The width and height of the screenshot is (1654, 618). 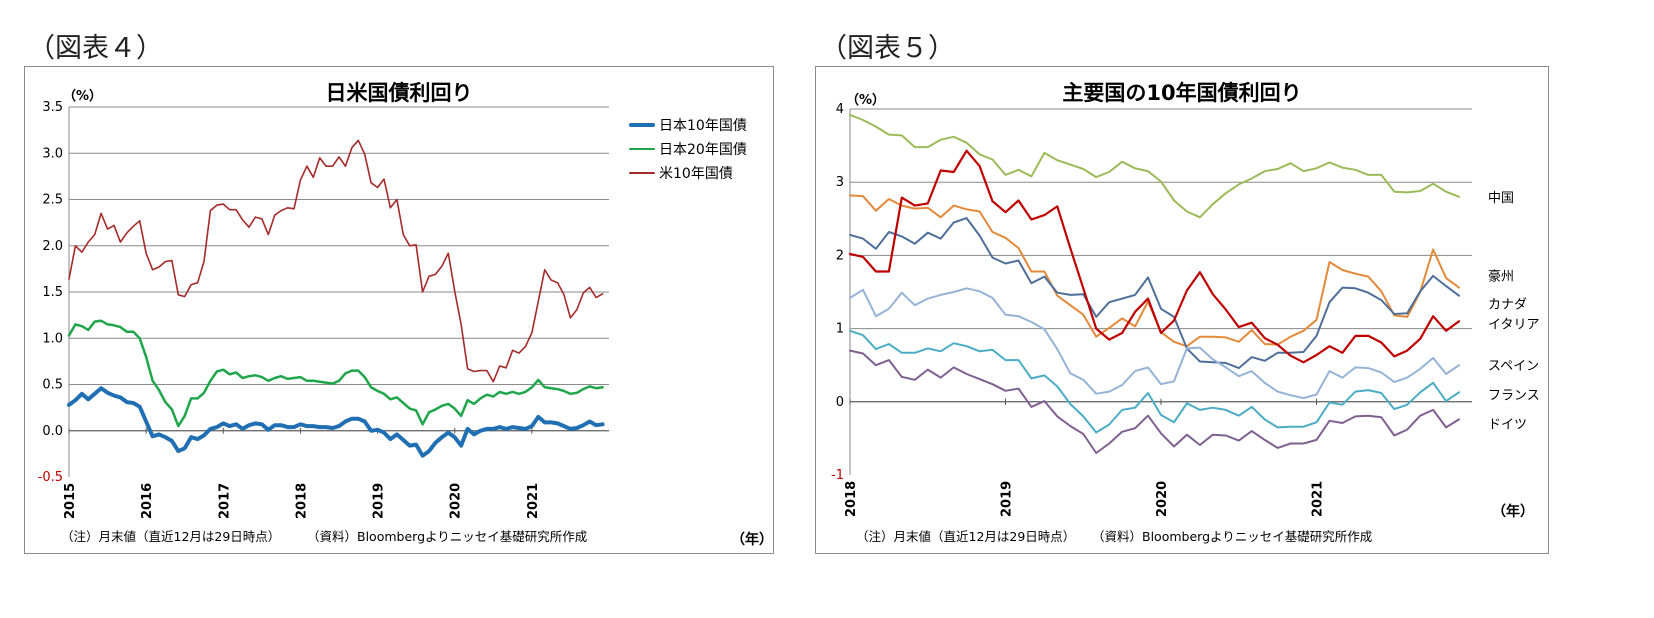 I want to click on series-end-label: ドイツ, so click(x=1507, y=424).